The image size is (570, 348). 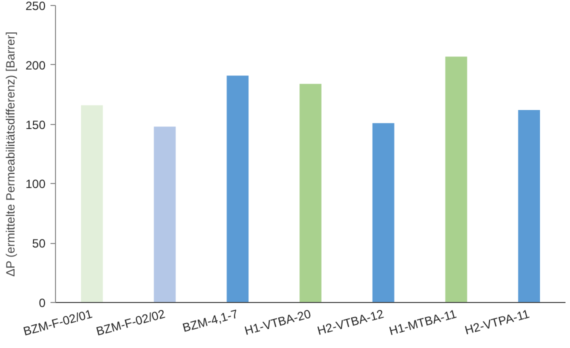 I want to click on y-tick-label: 100, so click(x=35, y=184).